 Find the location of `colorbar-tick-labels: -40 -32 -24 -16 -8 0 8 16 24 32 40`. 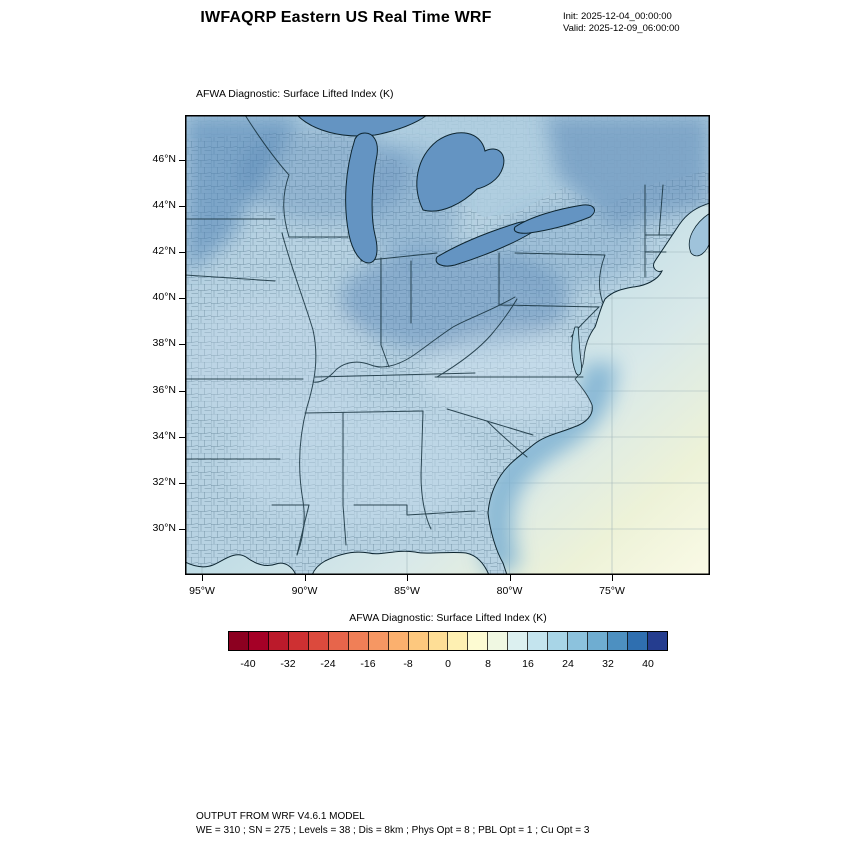

colorbar-tick-labels: -40 -32 -24 -16 -8 0 8 16 24 32 40 is located at coordinates (448, 665).